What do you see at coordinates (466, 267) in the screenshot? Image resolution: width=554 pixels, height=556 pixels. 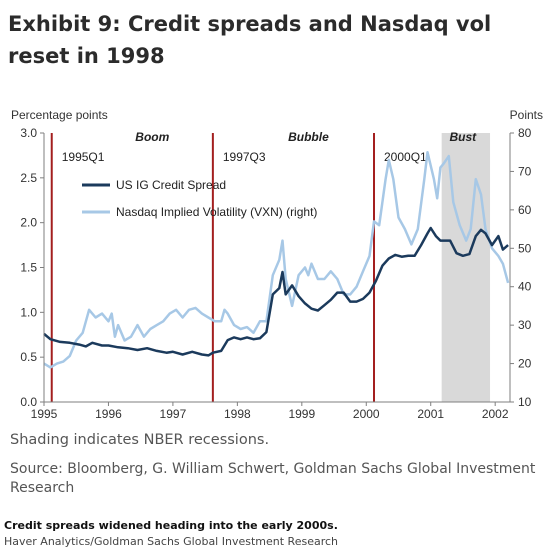 I see `recession-shading` at bounding box center [466, 267].